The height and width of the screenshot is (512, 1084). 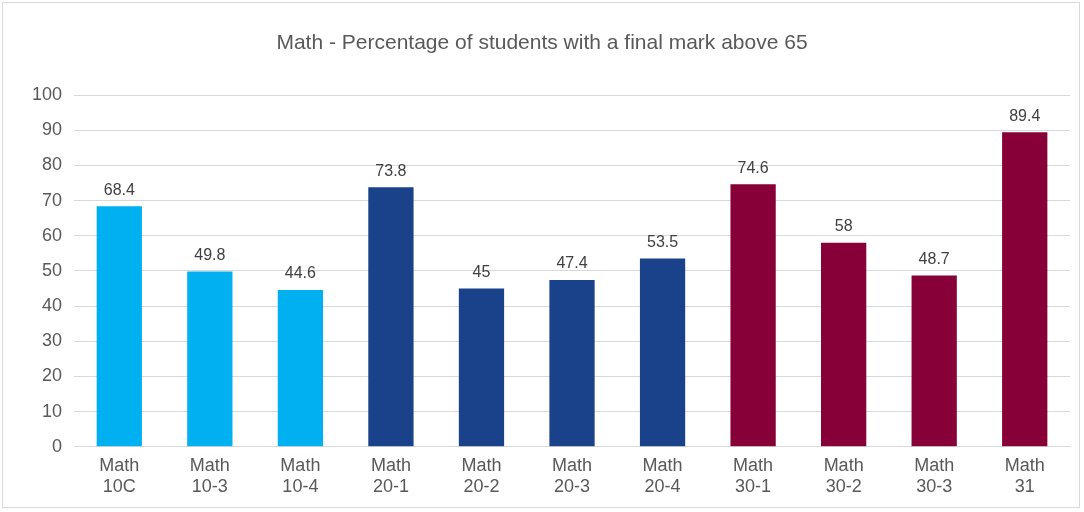 What do you see at coordinates (662, 475) in the screenshot?
I see `x-tick-label: Math 20-4` at bounding box center [662, 475].